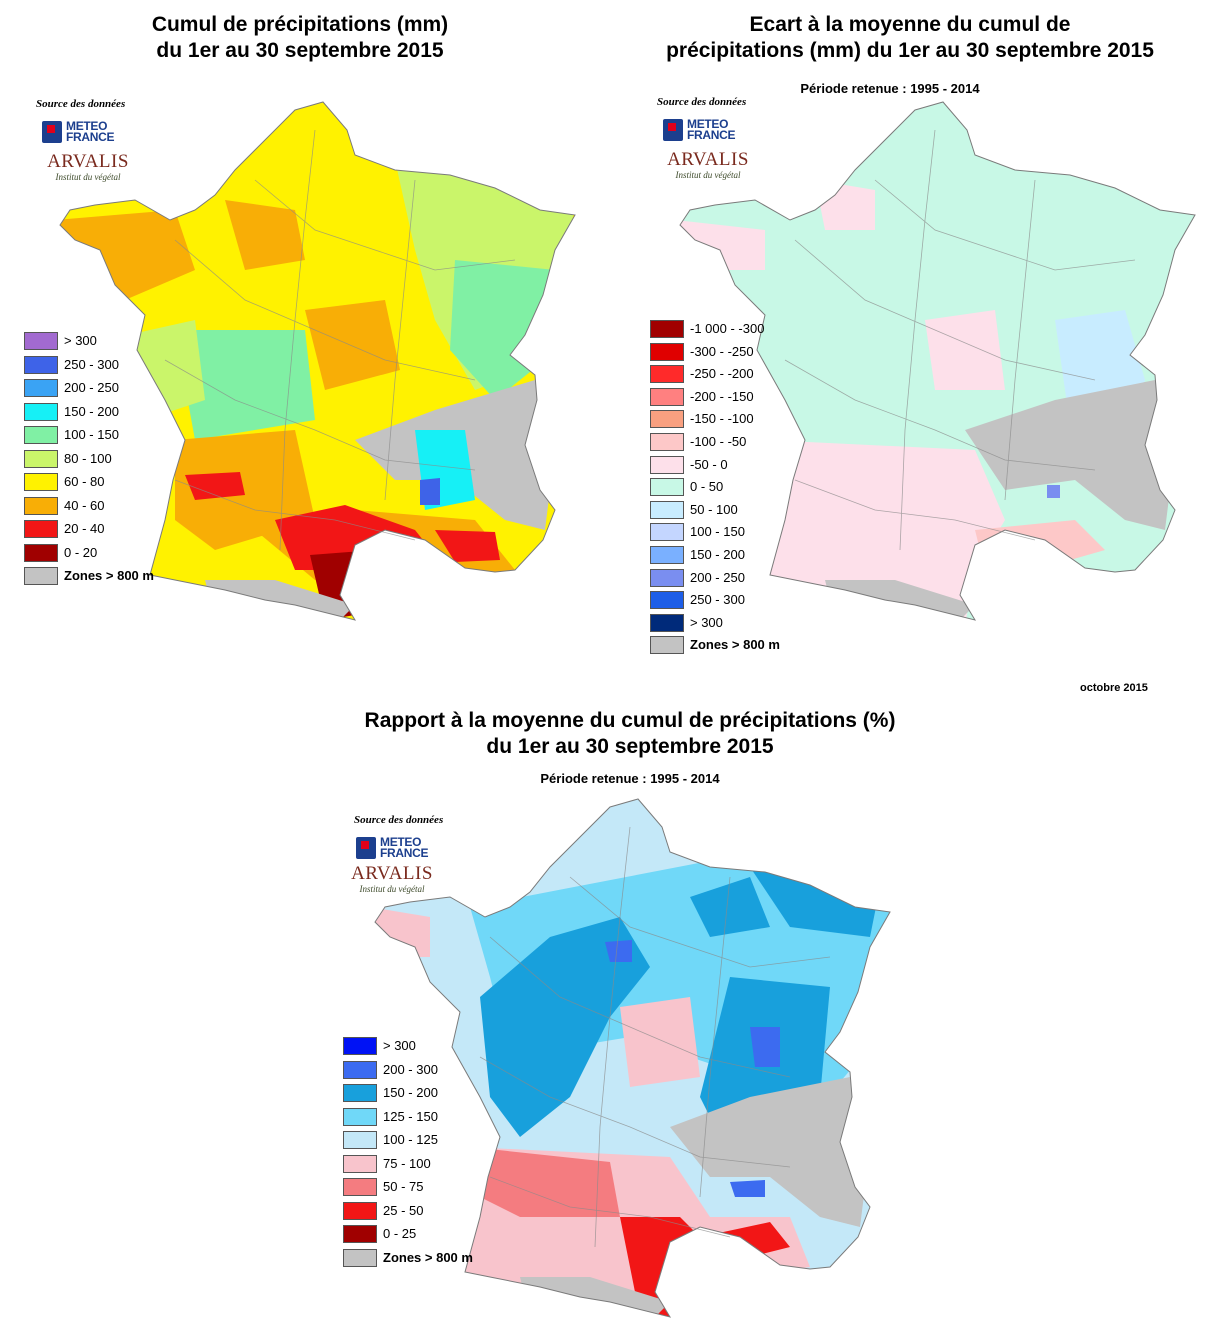 This screenshot has width=1219, height=1331. I want to click on map-region-mountain, so click(1070, 455).